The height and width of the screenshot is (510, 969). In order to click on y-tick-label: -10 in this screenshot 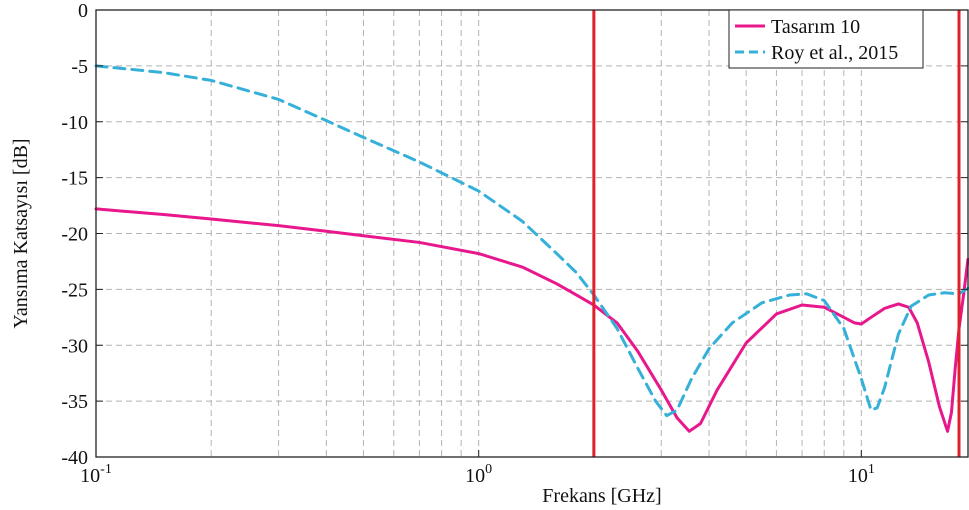, I will do `click(74, 123)`.